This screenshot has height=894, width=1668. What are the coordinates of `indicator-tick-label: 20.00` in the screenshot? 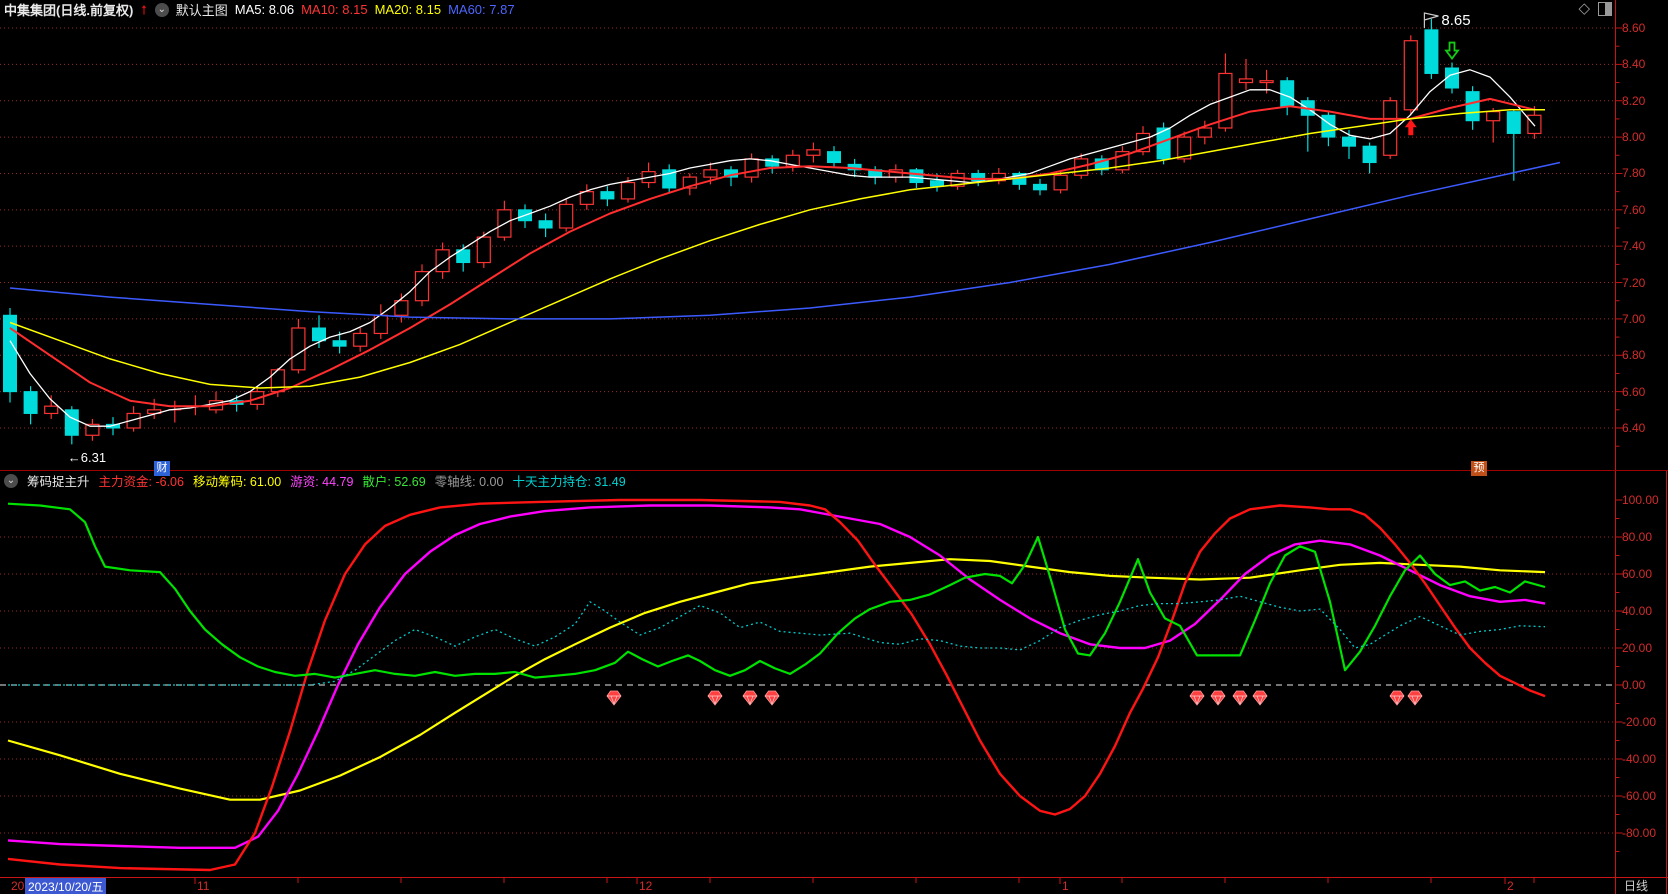 It's located at (1637, 648).